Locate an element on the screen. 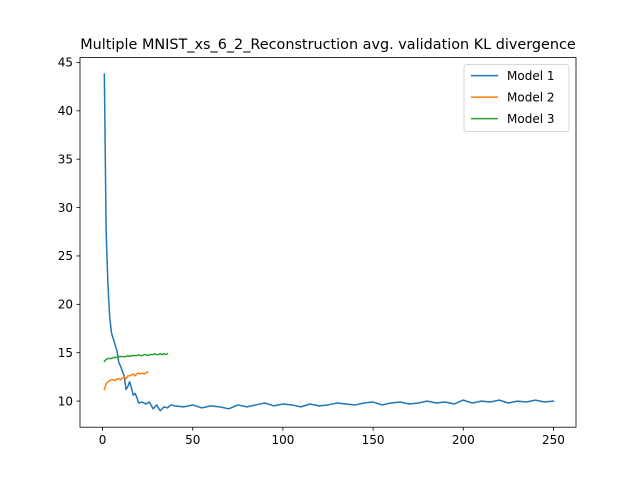  x-tick-label: 250 is located at coordinates (553, 440).